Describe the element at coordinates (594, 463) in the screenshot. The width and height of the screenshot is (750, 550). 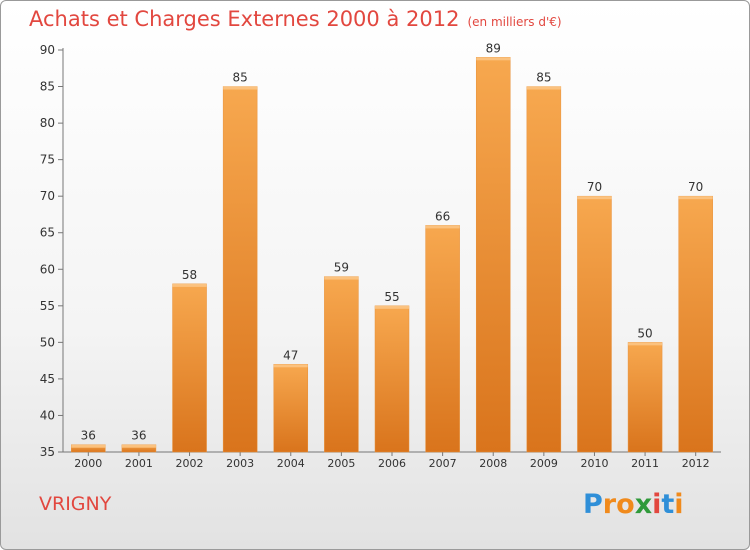
I see `x-tick-label: 2010` at that location.